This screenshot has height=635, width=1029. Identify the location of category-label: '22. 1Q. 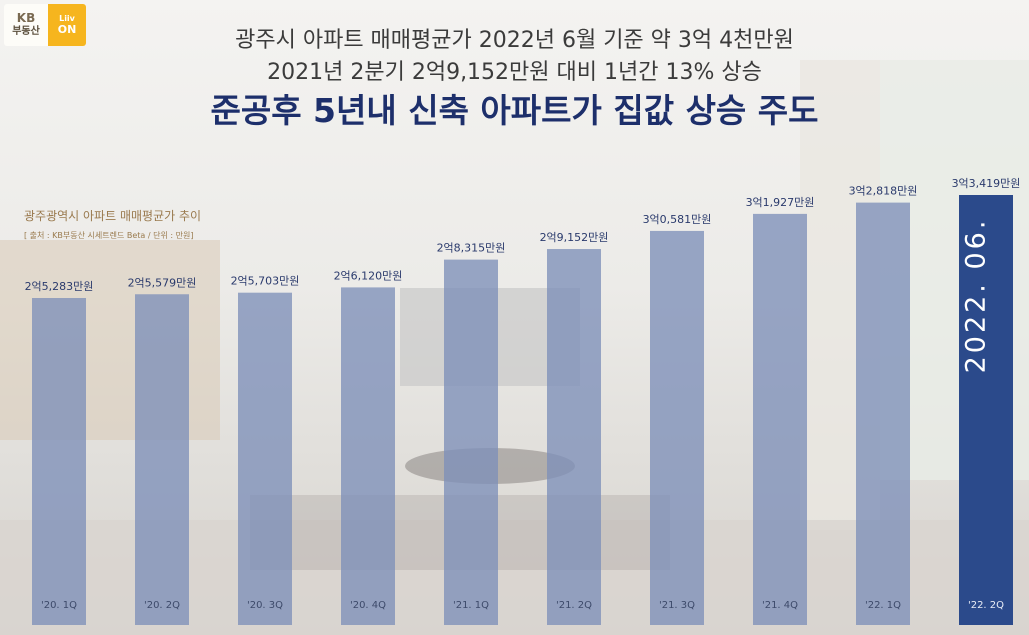
(883, 605).